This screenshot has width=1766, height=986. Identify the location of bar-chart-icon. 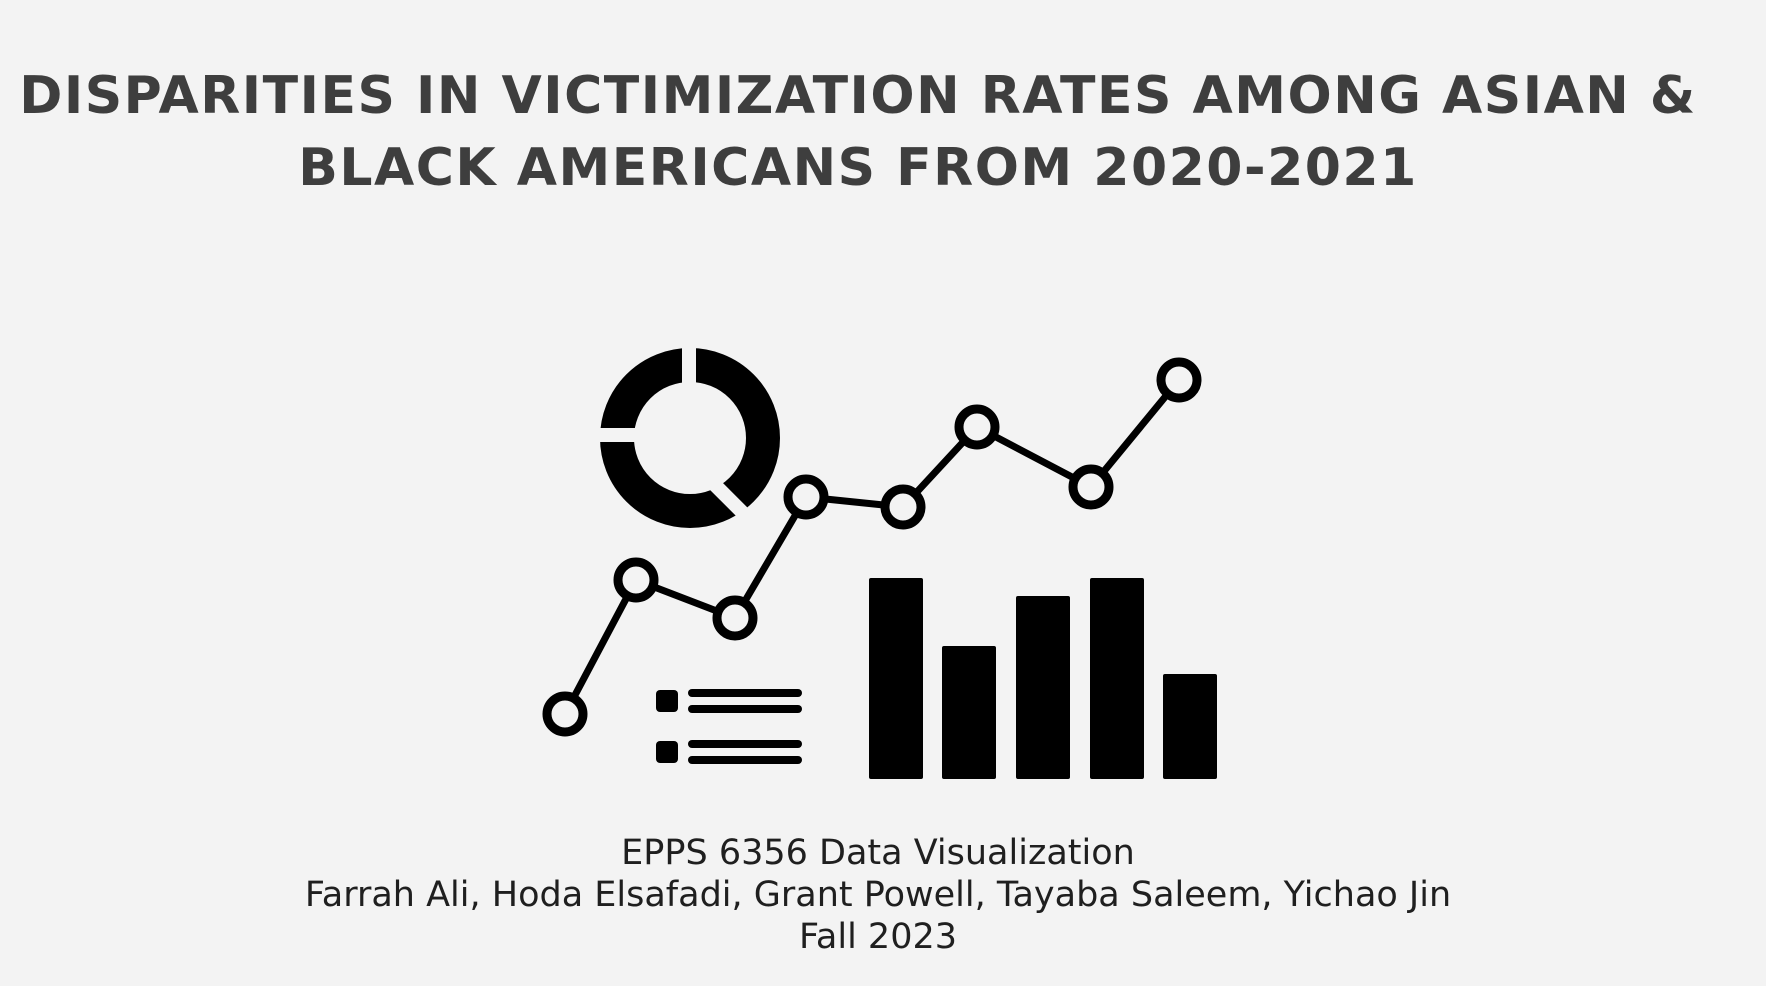
(1043, 678).